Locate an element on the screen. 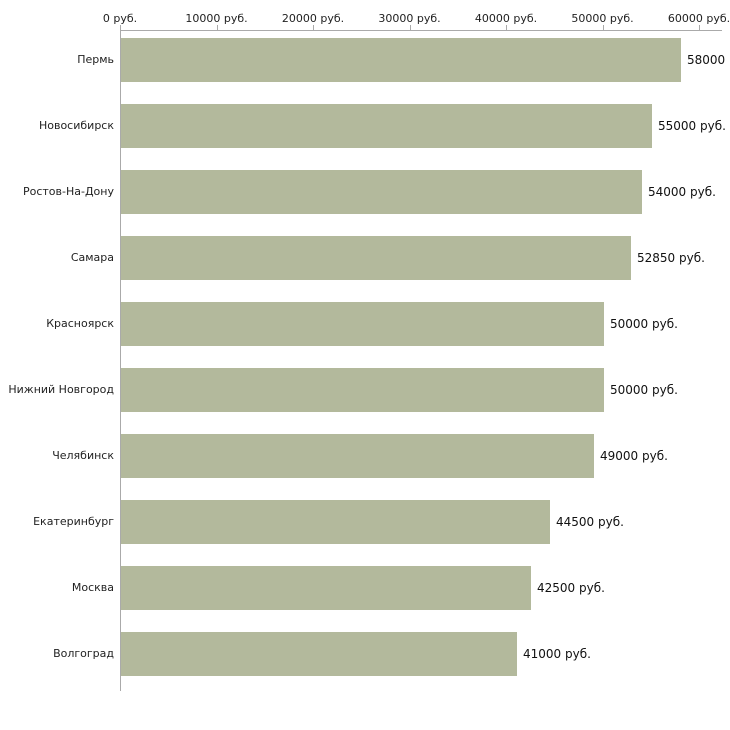 The height and width of the screenshot is (730, 730). value-label: 49000 руб. is located at coordinates (634, 456).